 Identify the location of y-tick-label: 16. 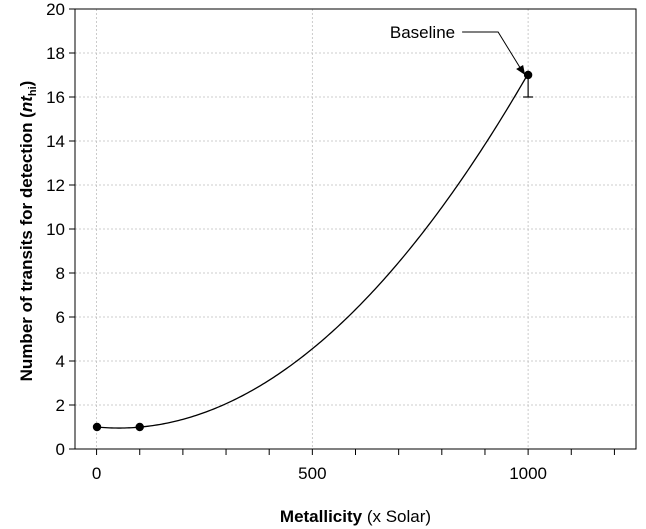
(55, 97).